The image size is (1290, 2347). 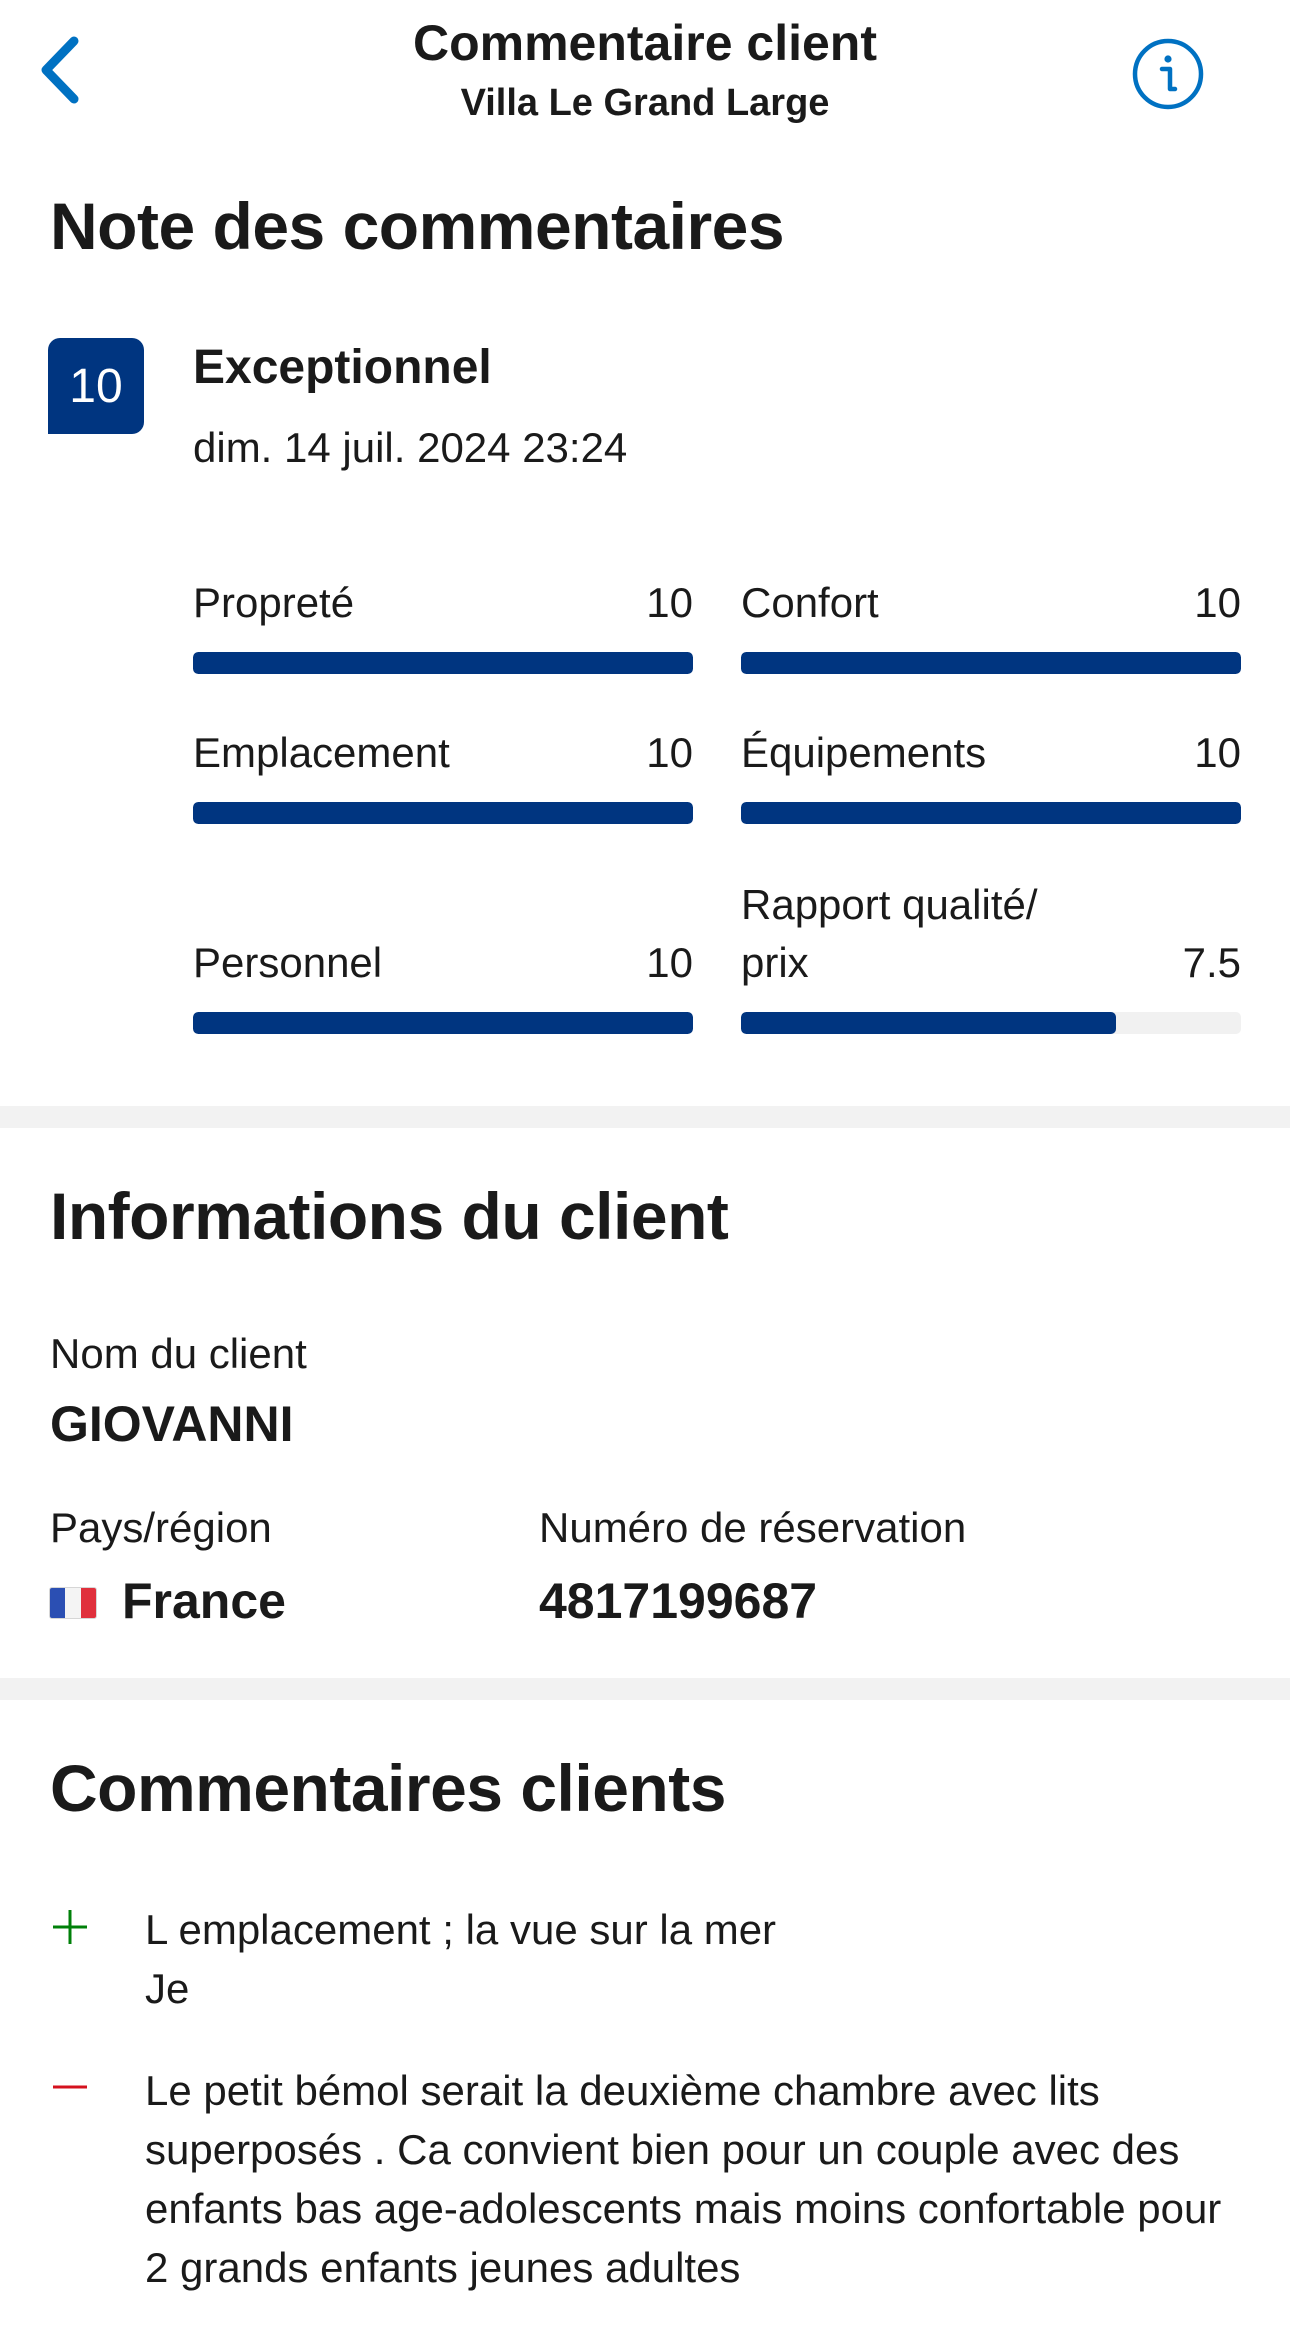 I want to click on rating-cleanliness: Propreté 10, so click(x=443, y=615).